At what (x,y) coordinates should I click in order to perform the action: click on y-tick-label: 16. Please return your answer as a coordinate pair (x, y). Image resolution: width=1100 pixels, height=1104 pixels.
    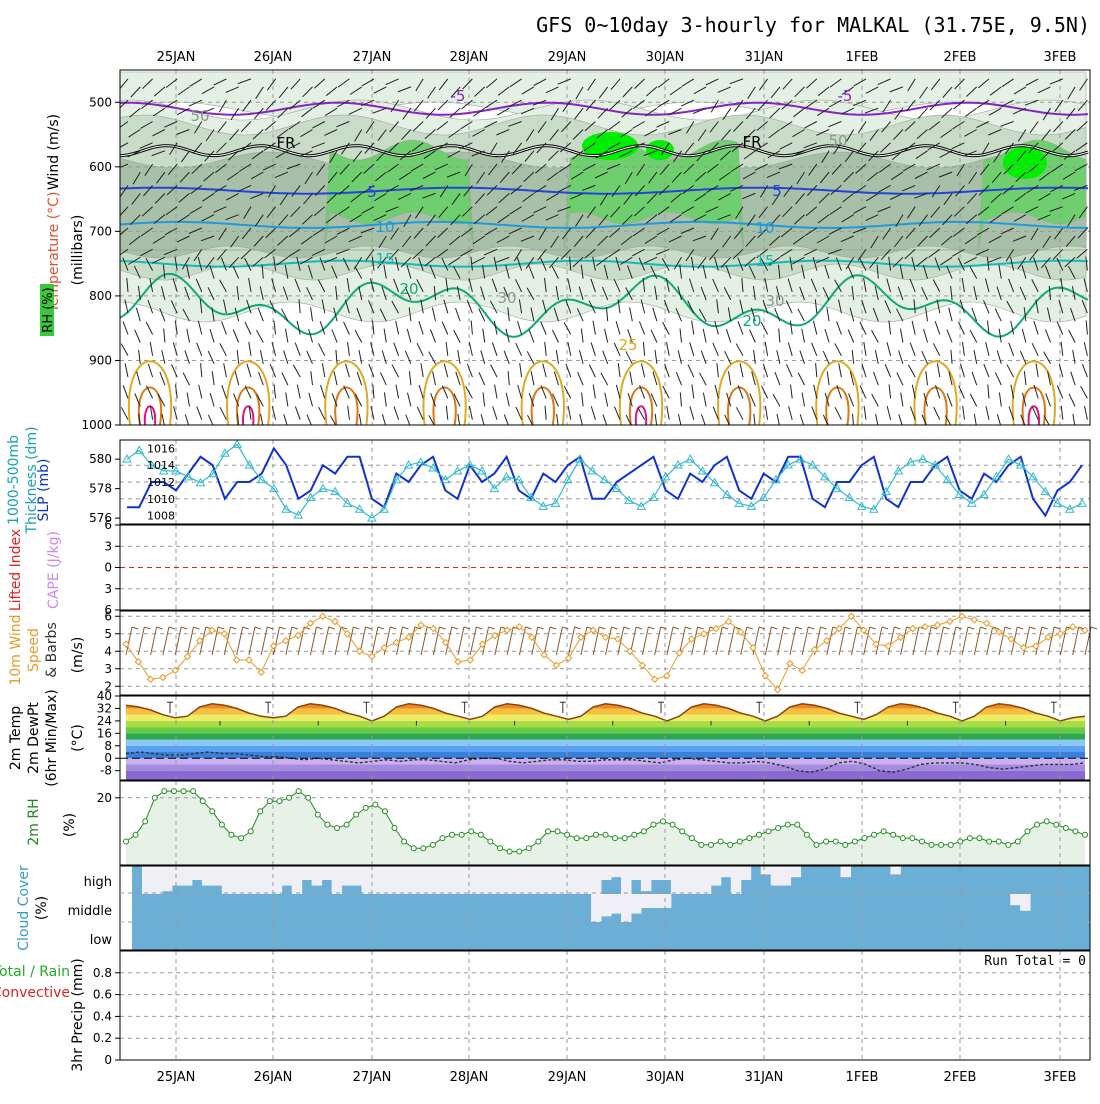
    Looking at the image, I should click on (104, 733).